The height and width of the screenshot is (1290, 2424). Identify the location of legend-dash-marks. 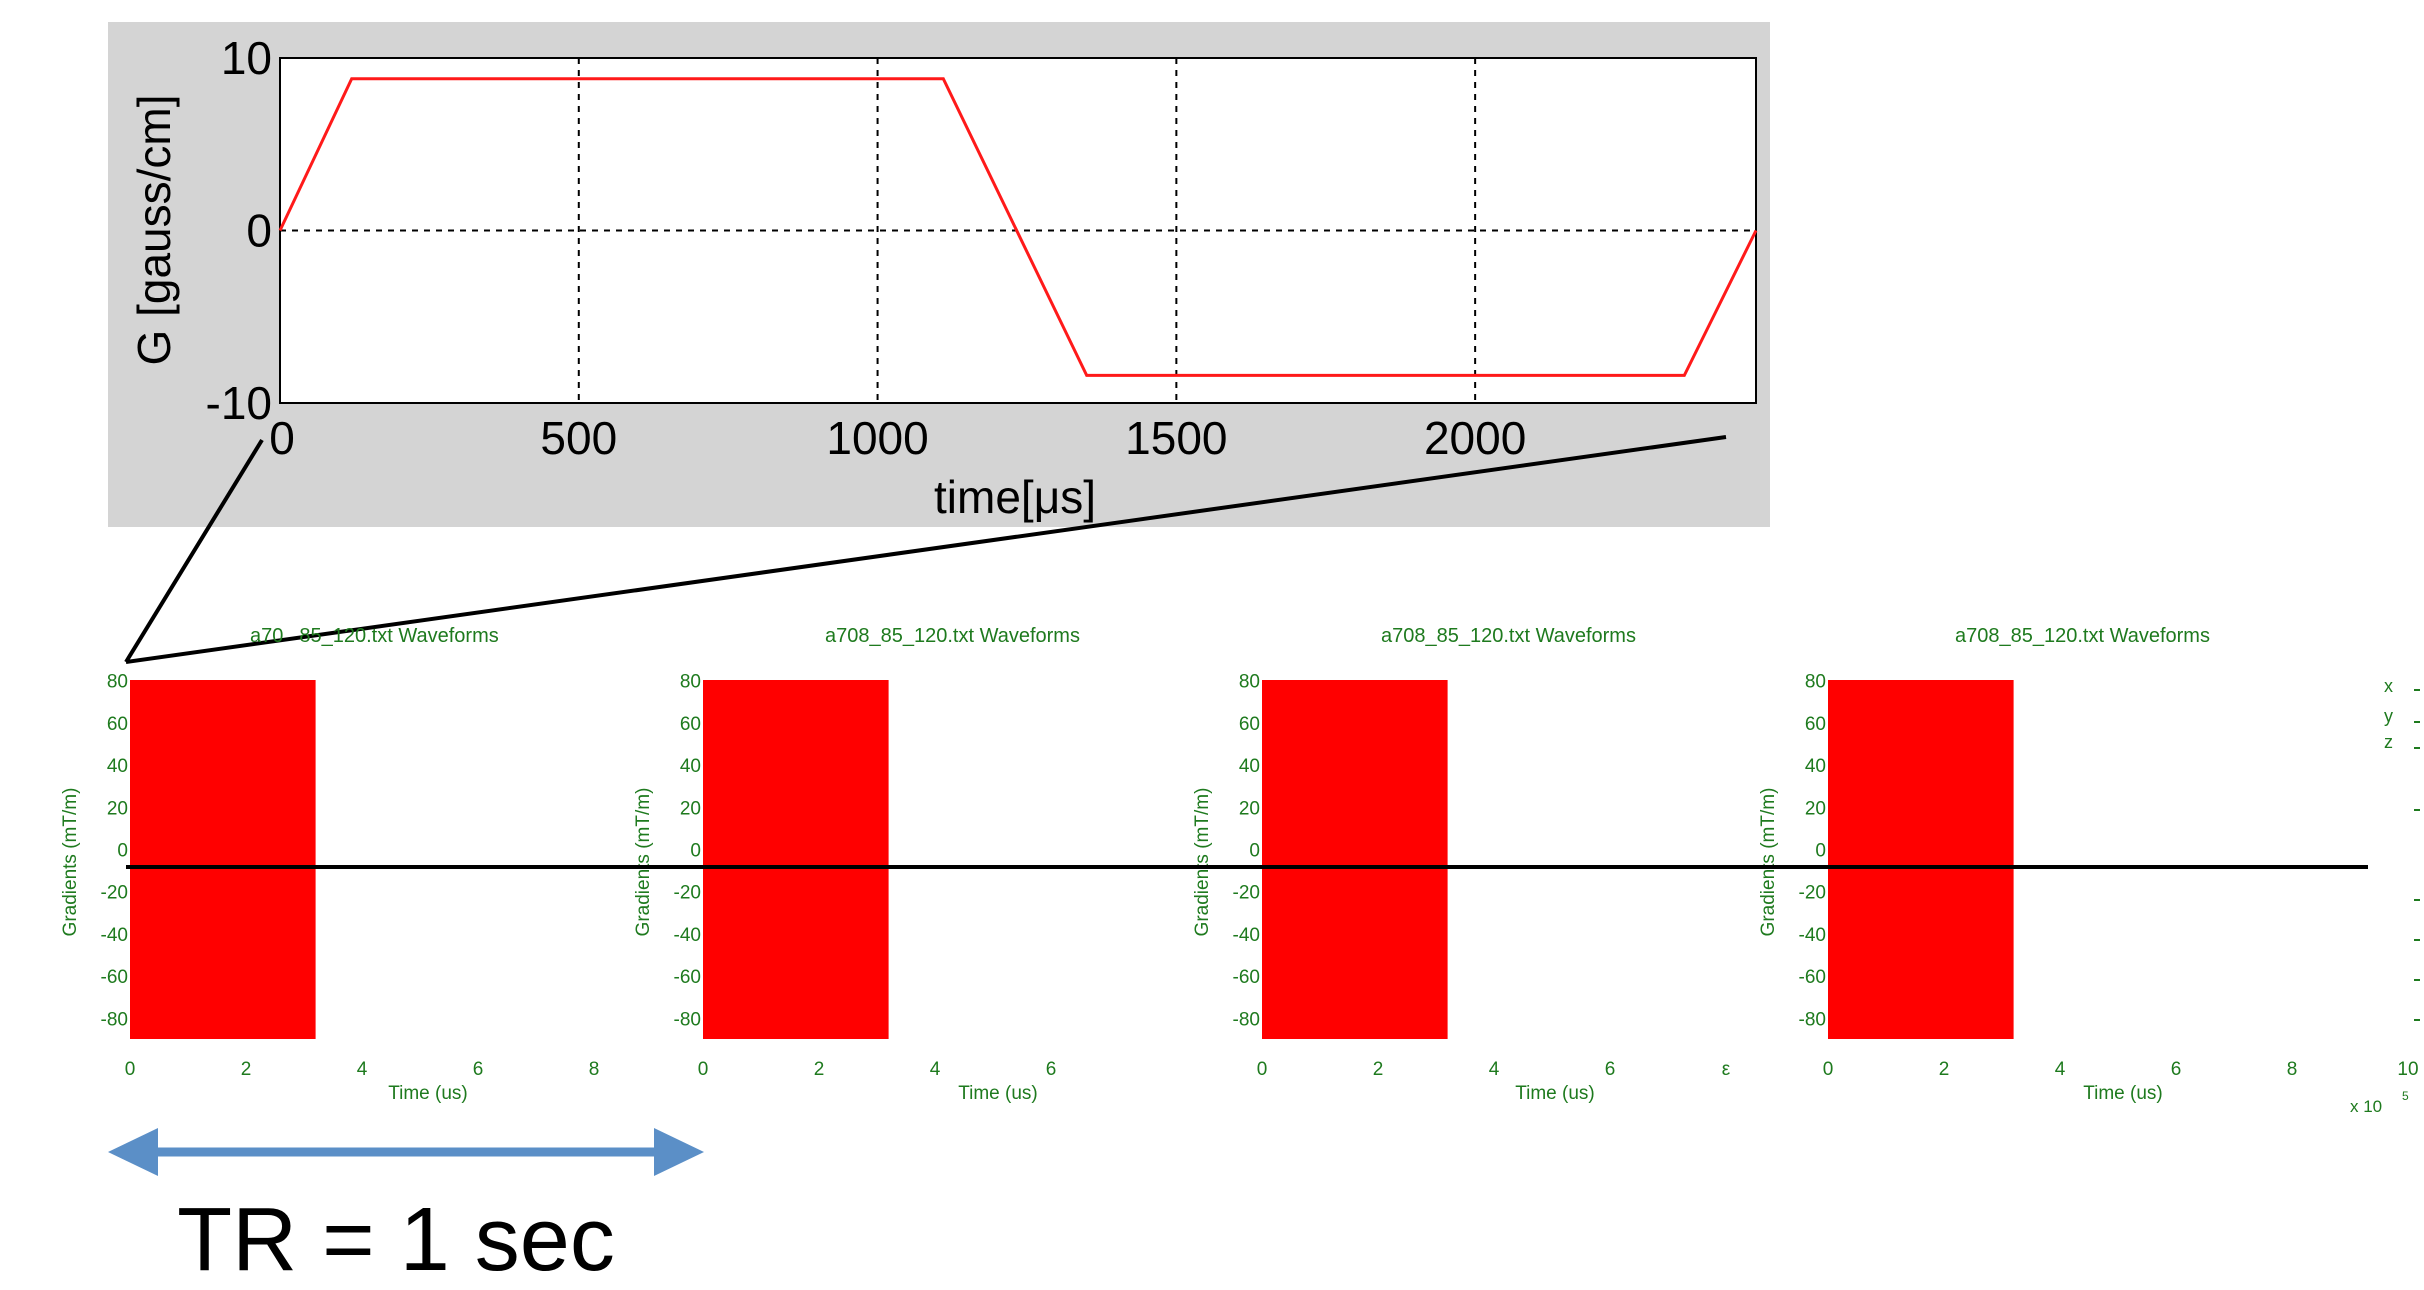
(2417, 855).